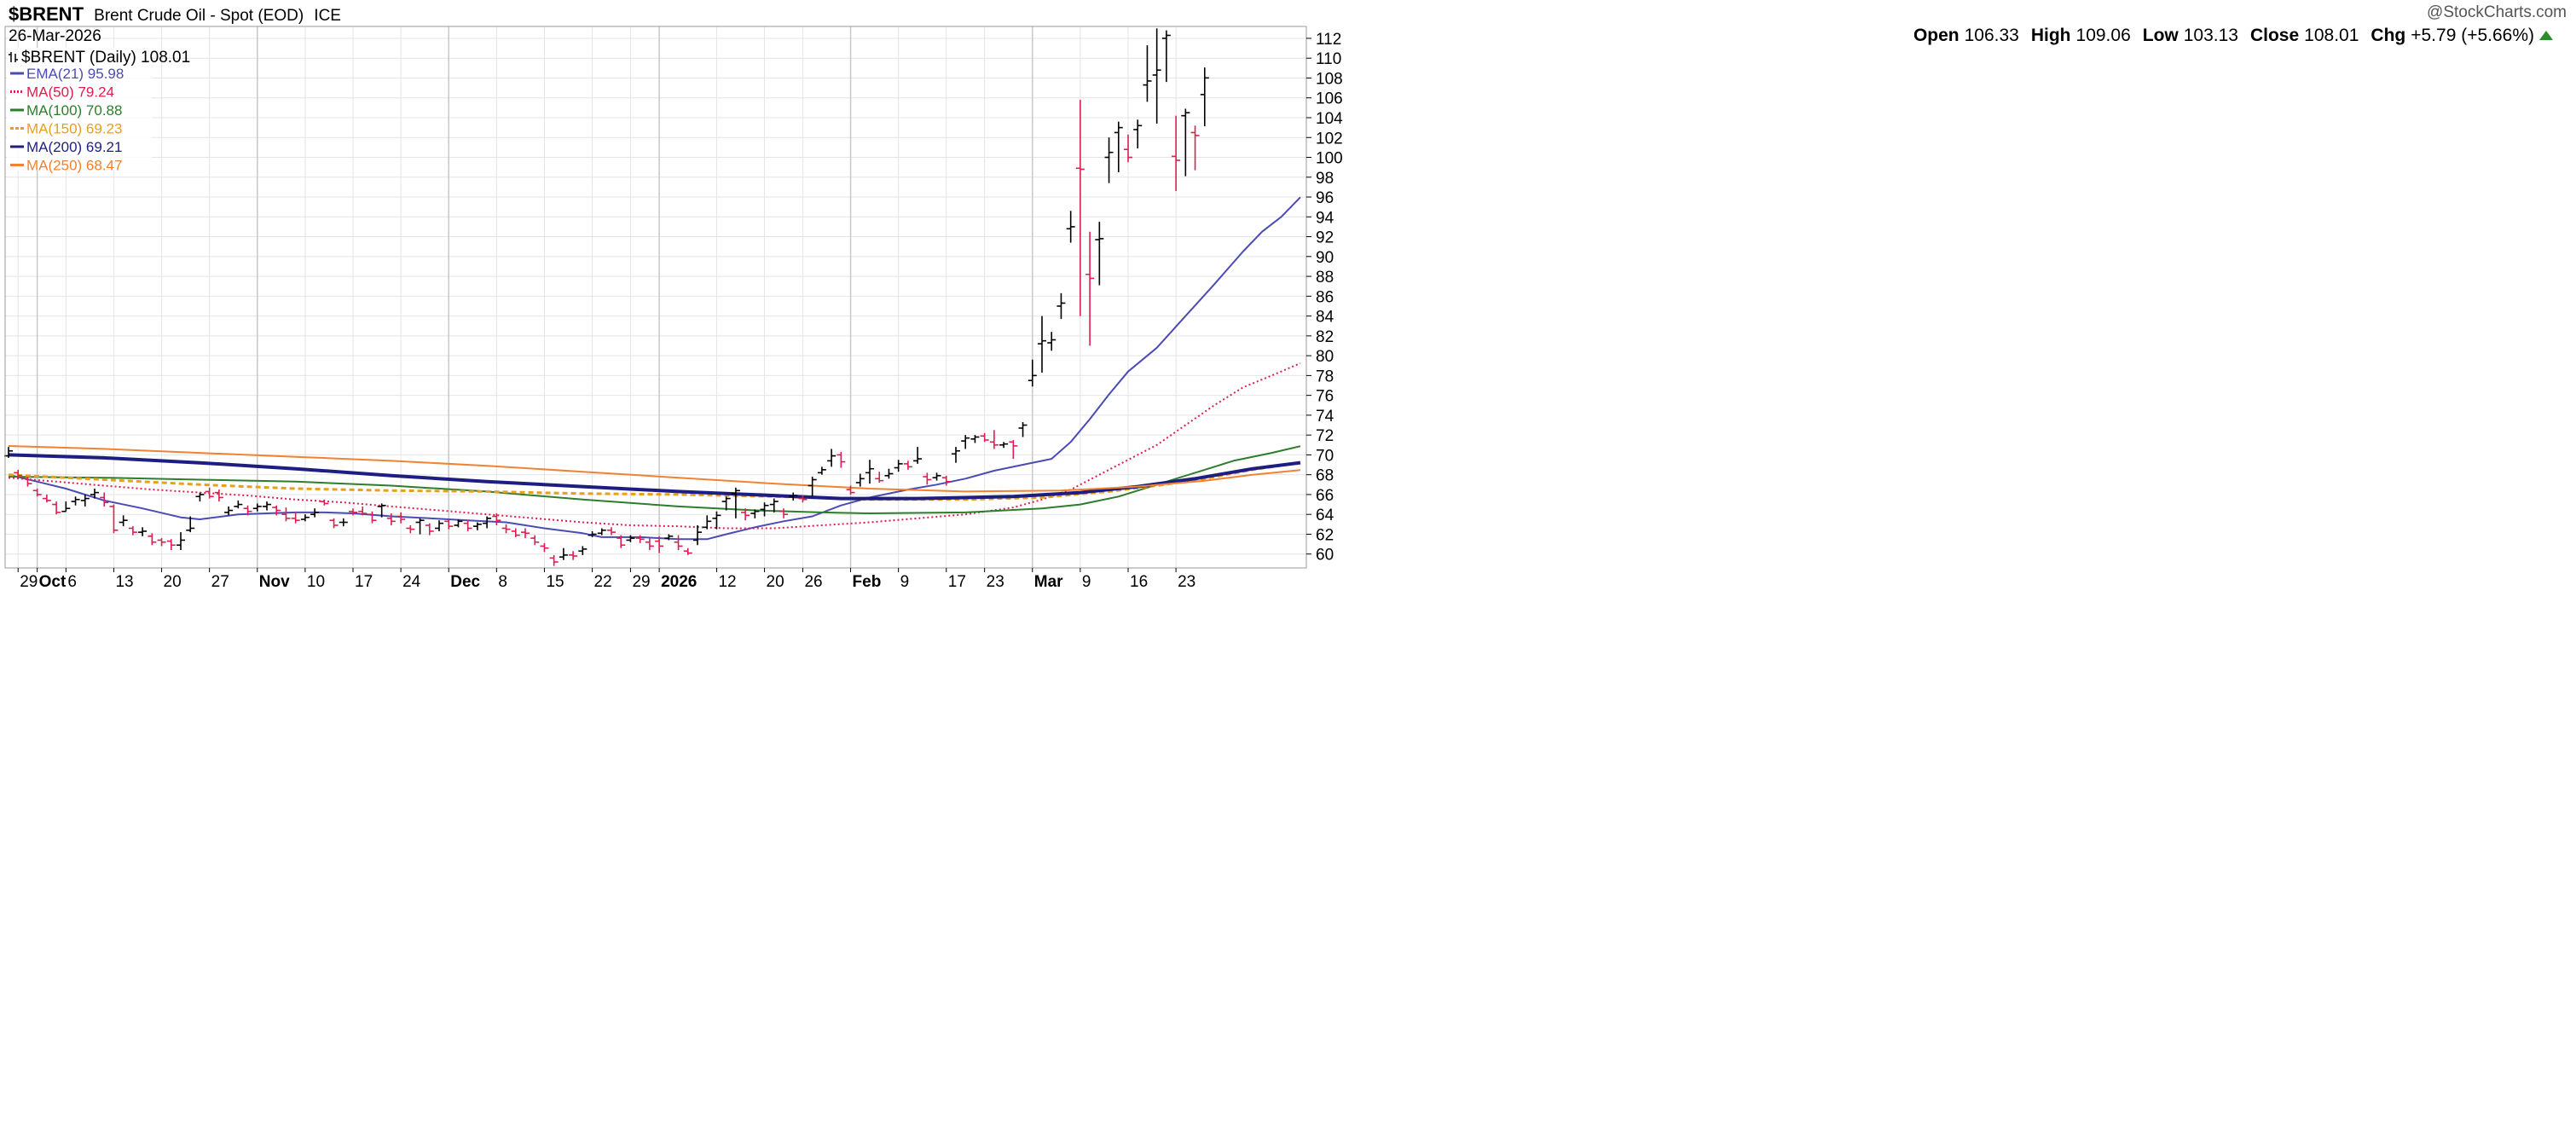 Image resolution: width=2576 pixels, height=1135 pixels. What do you see at coordinates (603, 582) in the screenshot?
I see `x-tick-label: 22` at bounding box center [603, 582].